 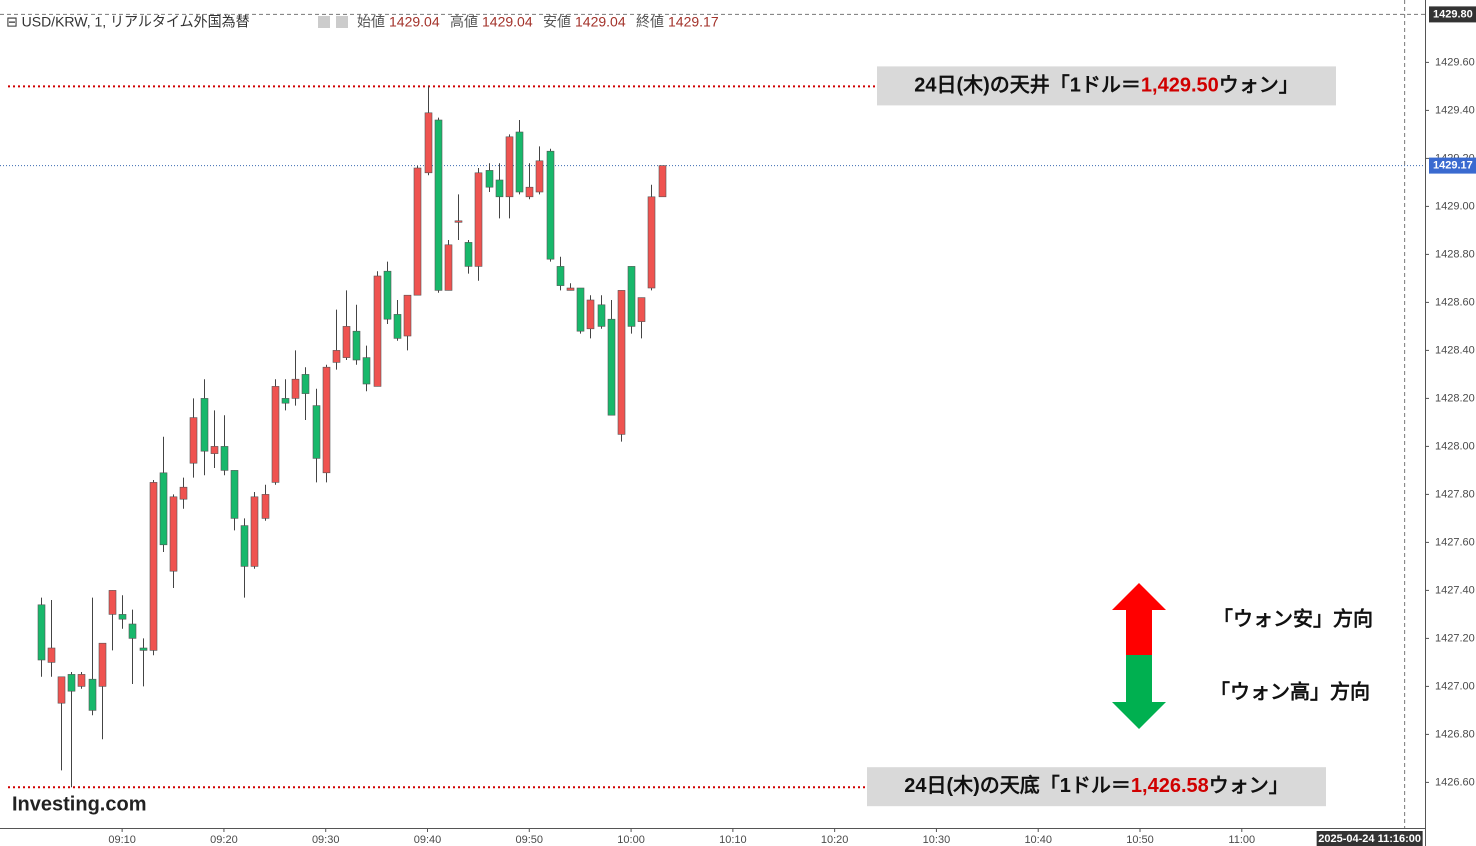 I want to click on y-tick-label: 1428.40, so click(x=1455, y=350).